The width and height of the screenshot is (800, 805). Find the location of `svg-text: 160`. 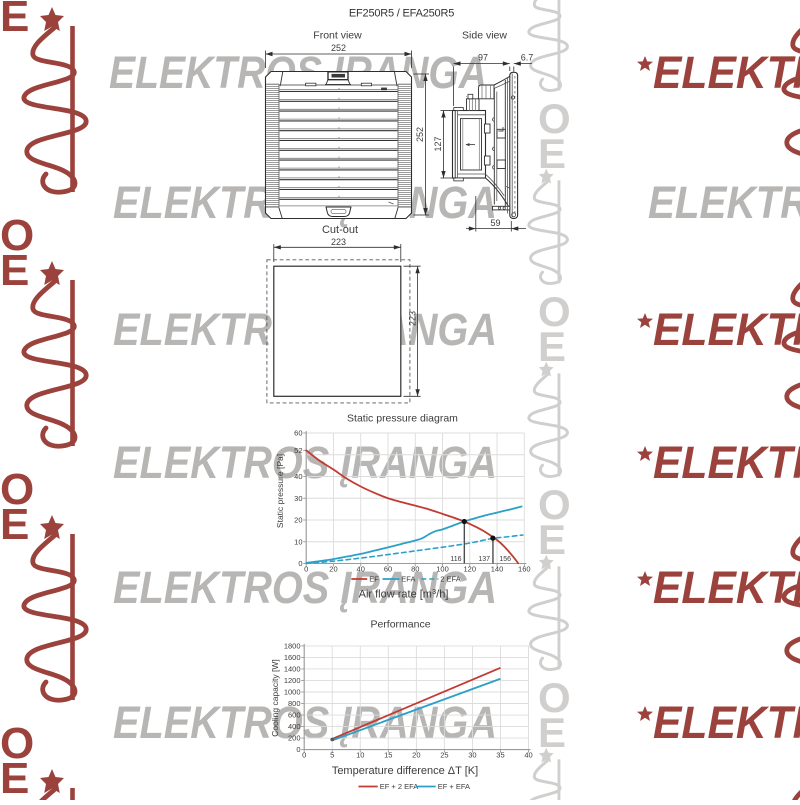

svg-text: 160 is located at coordinates (524, 569).